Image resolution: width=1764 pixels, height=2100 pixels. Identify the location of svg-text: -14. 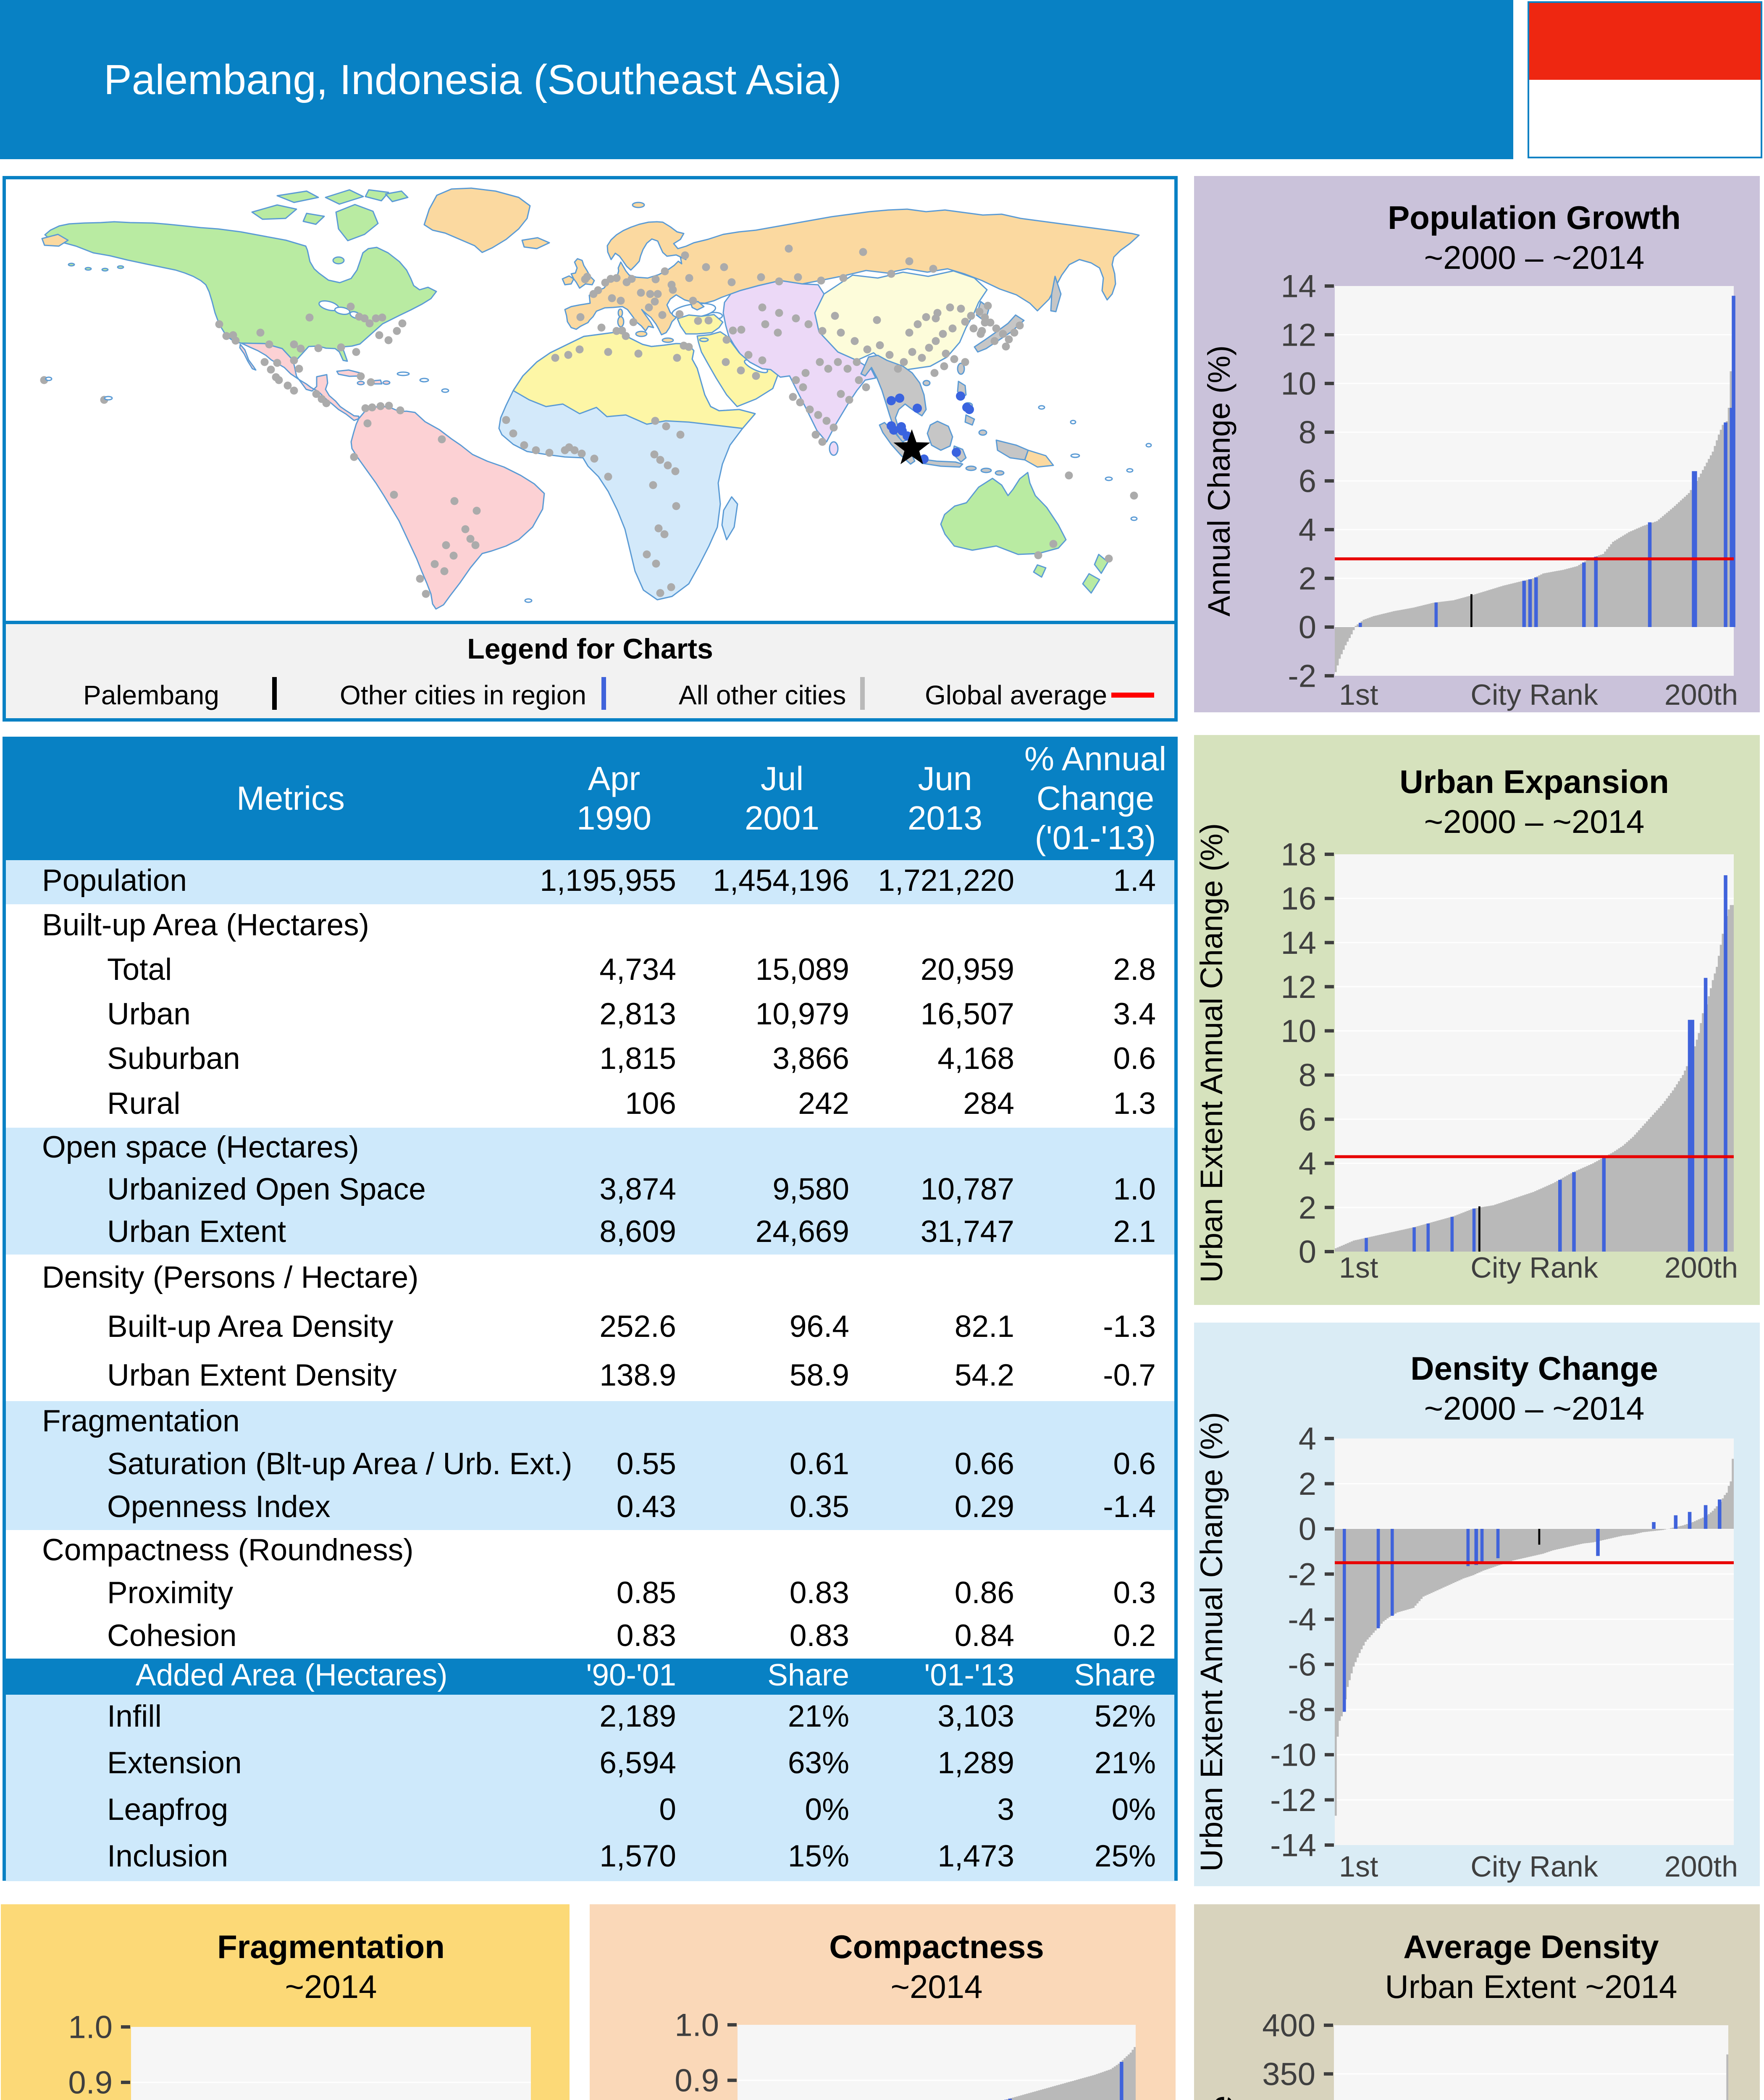
(1293, 1846).